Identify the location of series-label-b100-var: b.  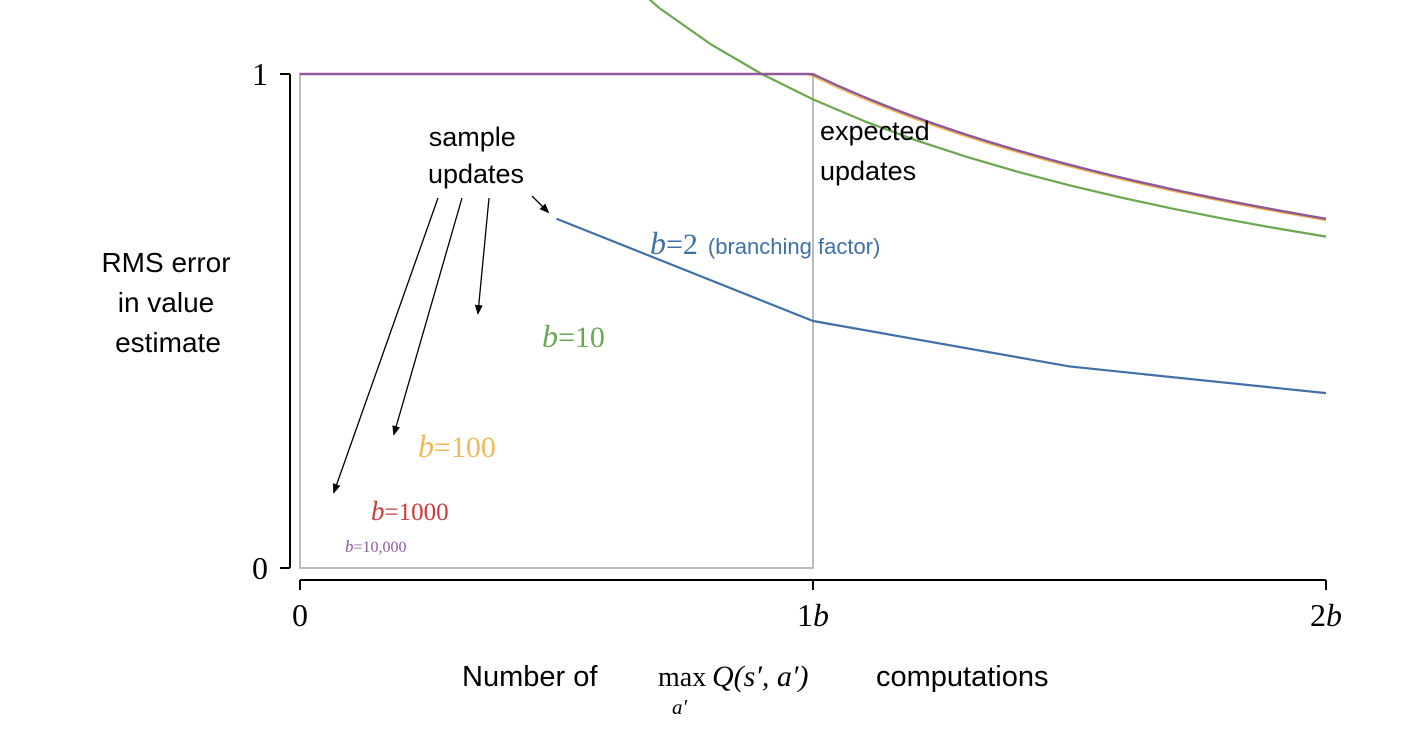
(426, 446).